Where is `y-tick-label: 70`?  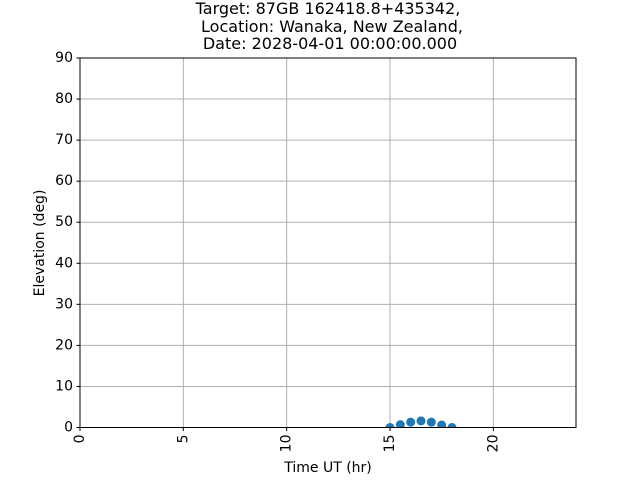 y-tick-label: 70 is located at coordinates (64, 140).